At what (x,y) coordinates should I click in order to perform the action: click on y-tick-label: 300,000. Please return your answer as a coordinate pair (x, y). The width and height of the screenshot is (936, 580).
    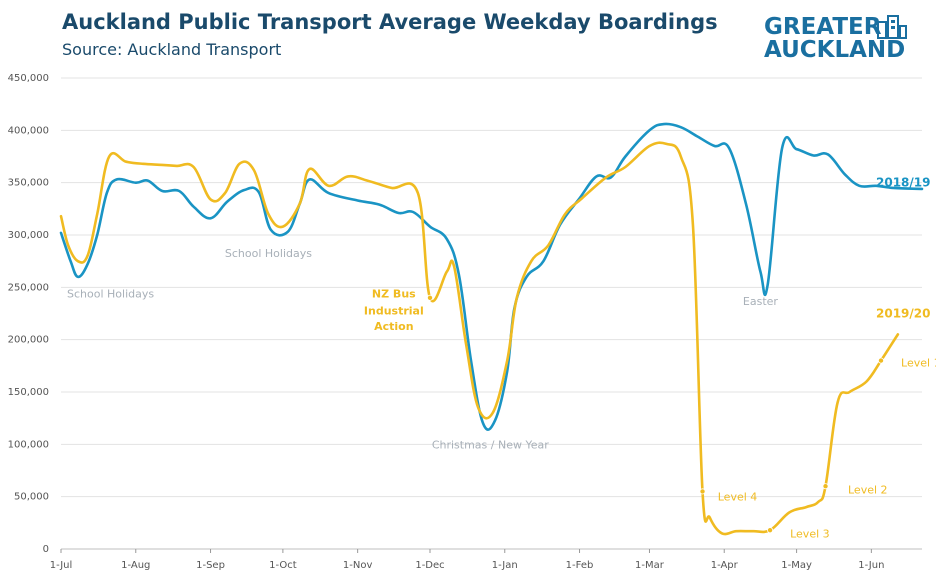
    Looking at the image, I should click on (28, 235).